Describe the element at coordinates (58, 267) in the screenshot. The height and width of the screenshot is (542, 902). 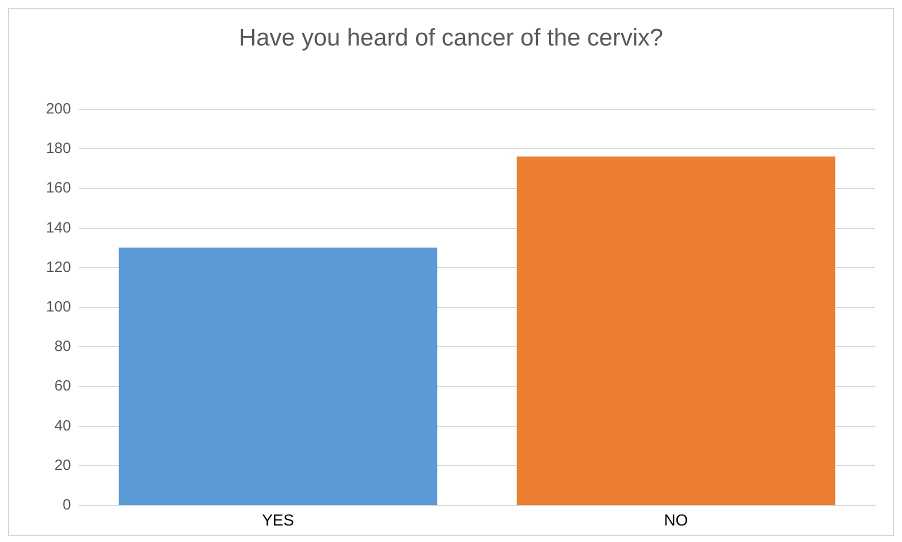
I see `y-tick-label: 120` at that location.